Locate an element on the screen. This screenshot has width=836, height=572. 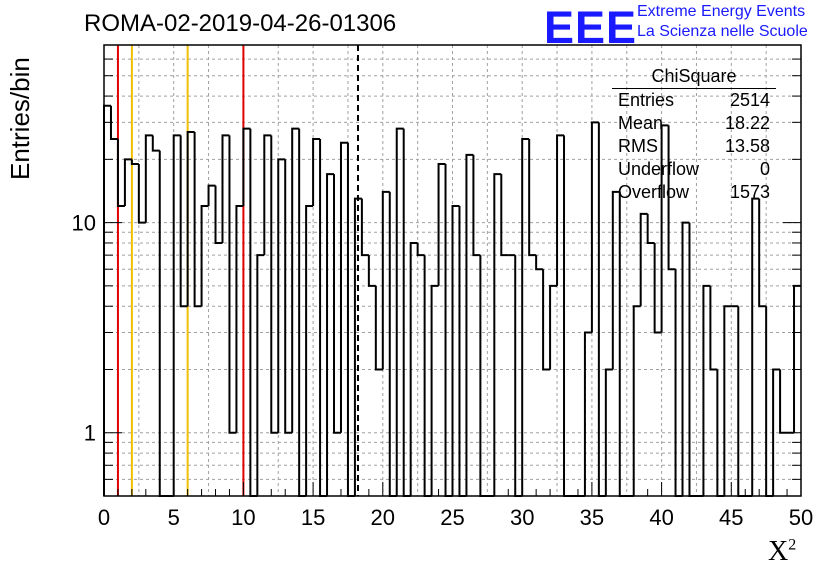
stats-row-value: 0 is located at coordinates (764, 169).